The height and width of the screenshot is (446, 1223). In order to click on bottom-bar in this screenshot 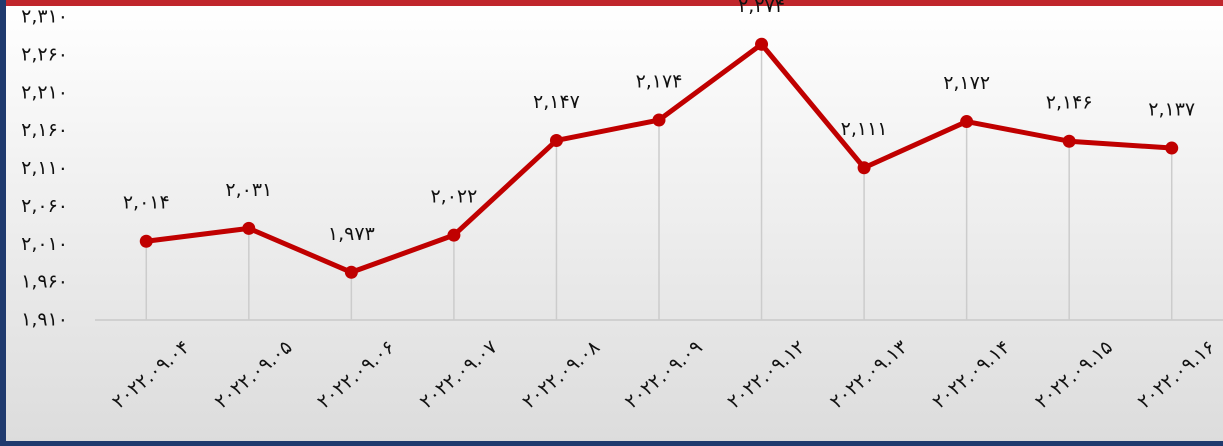, I will do `click(611, 443)`.